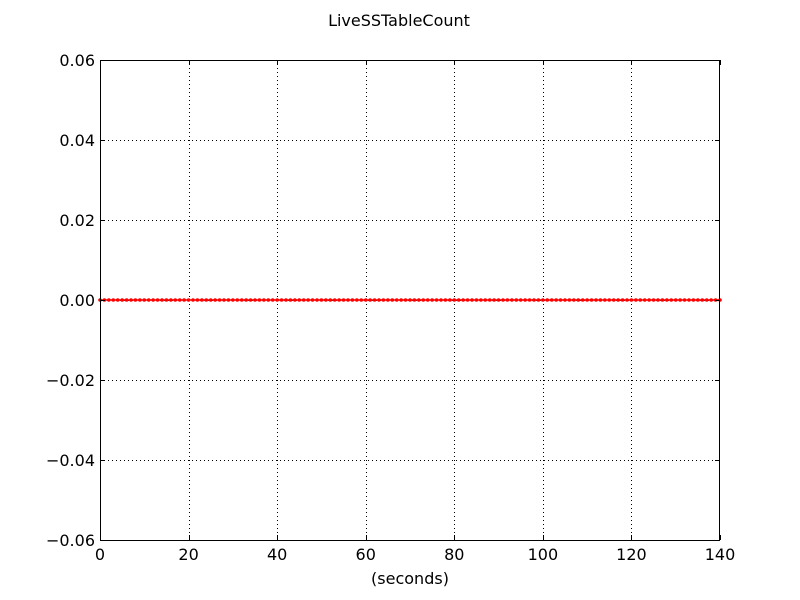 Image resolution: width=800 pixels, height=600 pixels. I want to click on series-line, so click(410, 300).